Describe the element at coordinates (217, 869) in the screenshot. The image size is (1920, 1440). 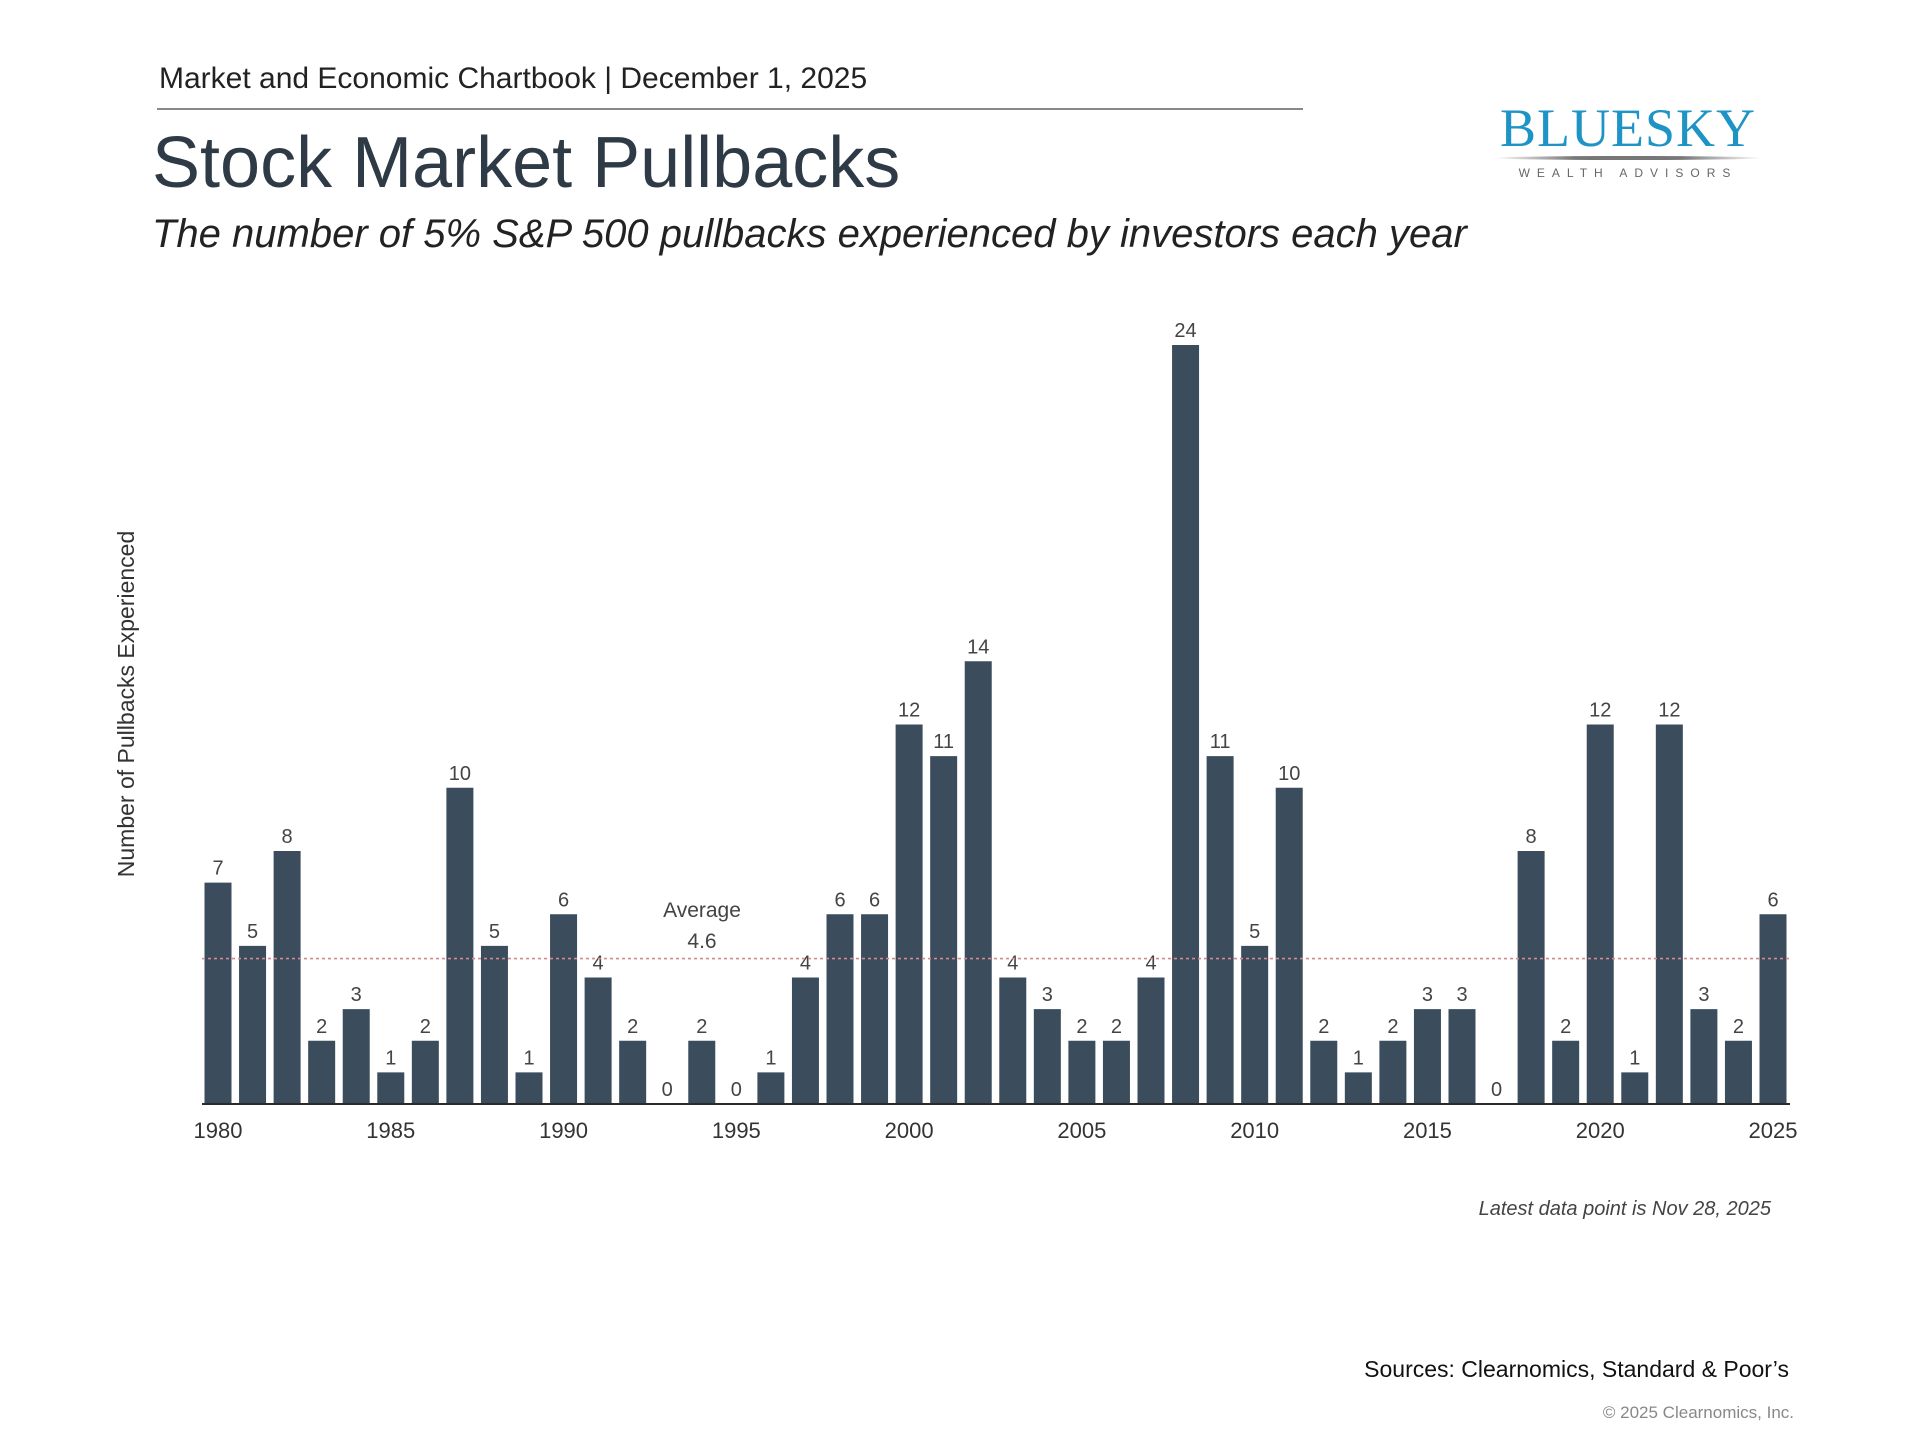
I see `data-label-1980: 7` at that location.